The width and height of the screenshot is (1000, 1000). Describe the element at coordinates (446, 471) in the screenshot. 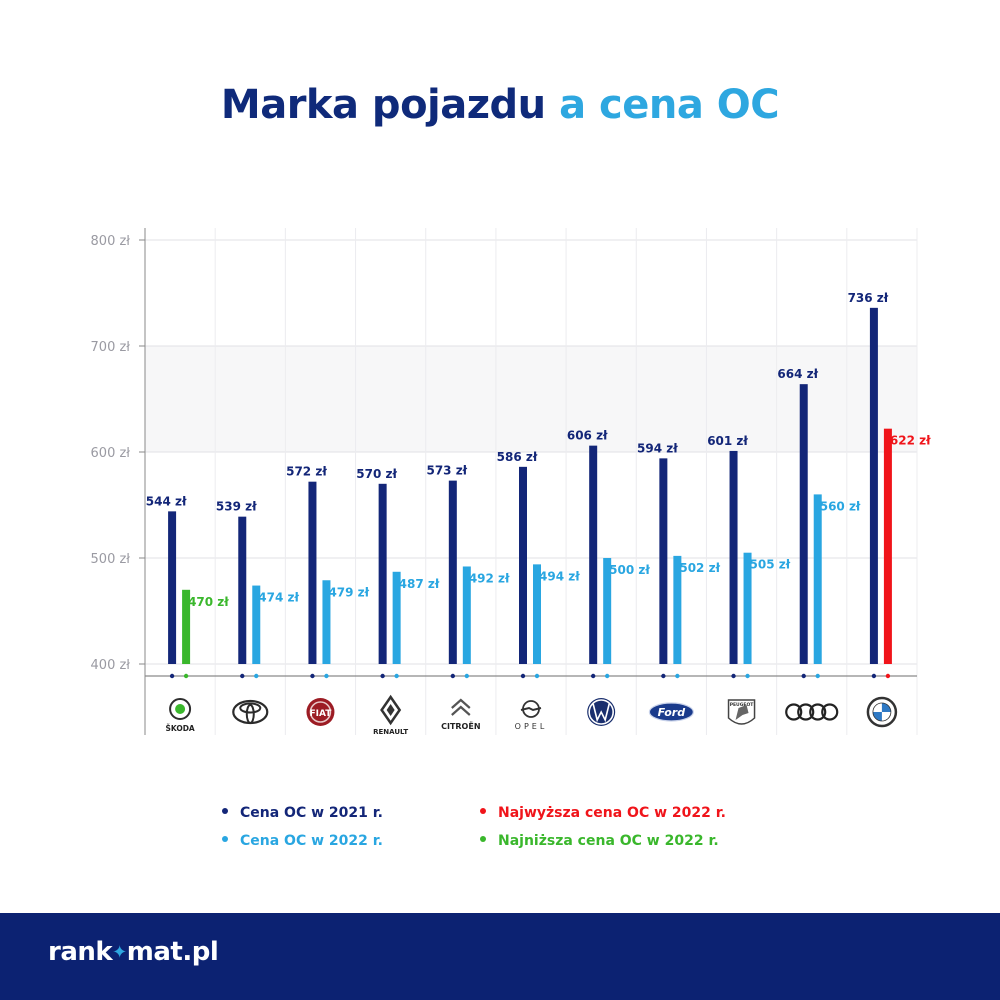

I see `data-label-2021: 573 zł` at that location.